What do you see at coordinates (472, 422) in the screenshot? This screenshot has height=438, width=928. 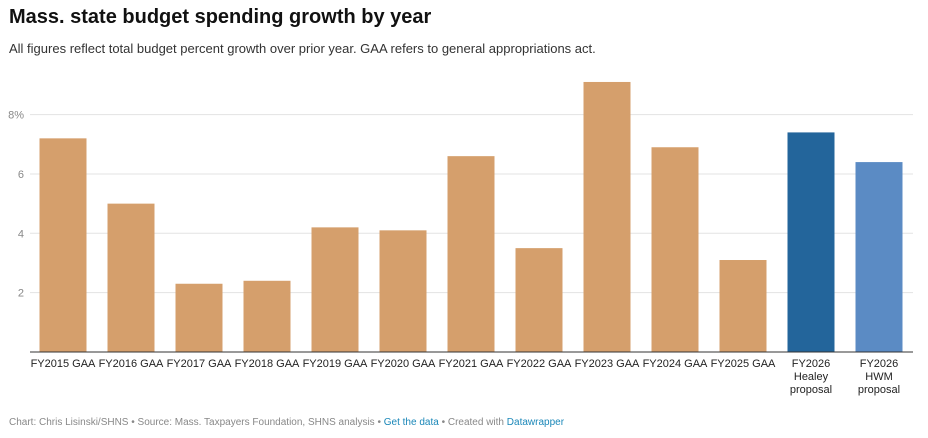 I see `created-with: • Created with` at bounding box center [472, 422].